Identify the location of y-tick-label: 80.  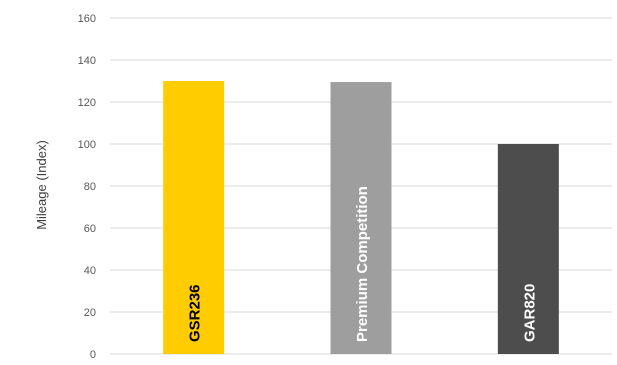
(90, 187).